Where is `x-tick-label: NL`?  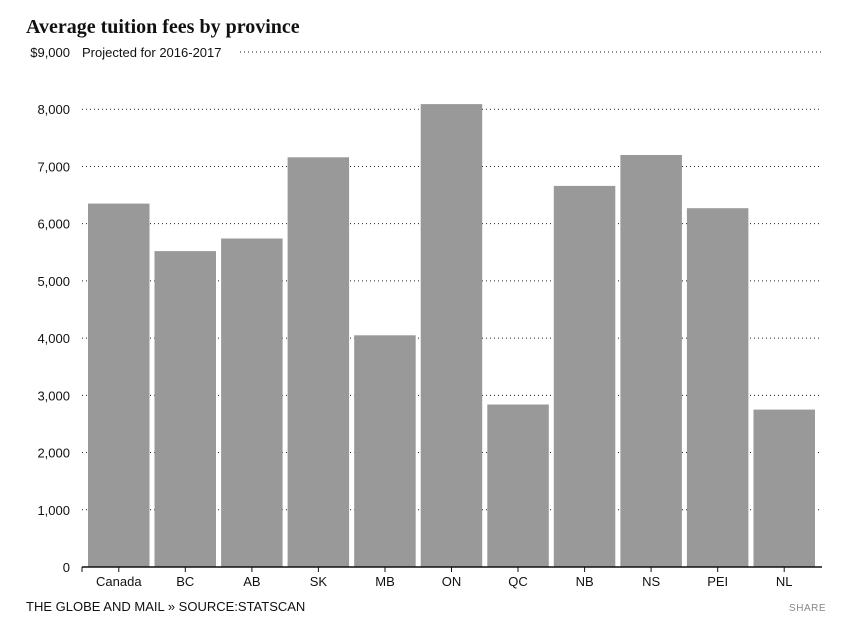
x-tick-label: NL is located at coordinates (784, 581).